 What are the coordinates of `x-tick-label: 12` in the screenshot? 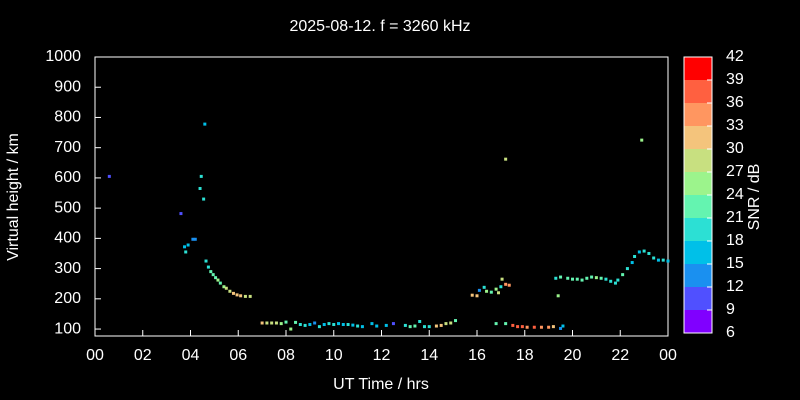 It's located at (382, 355).